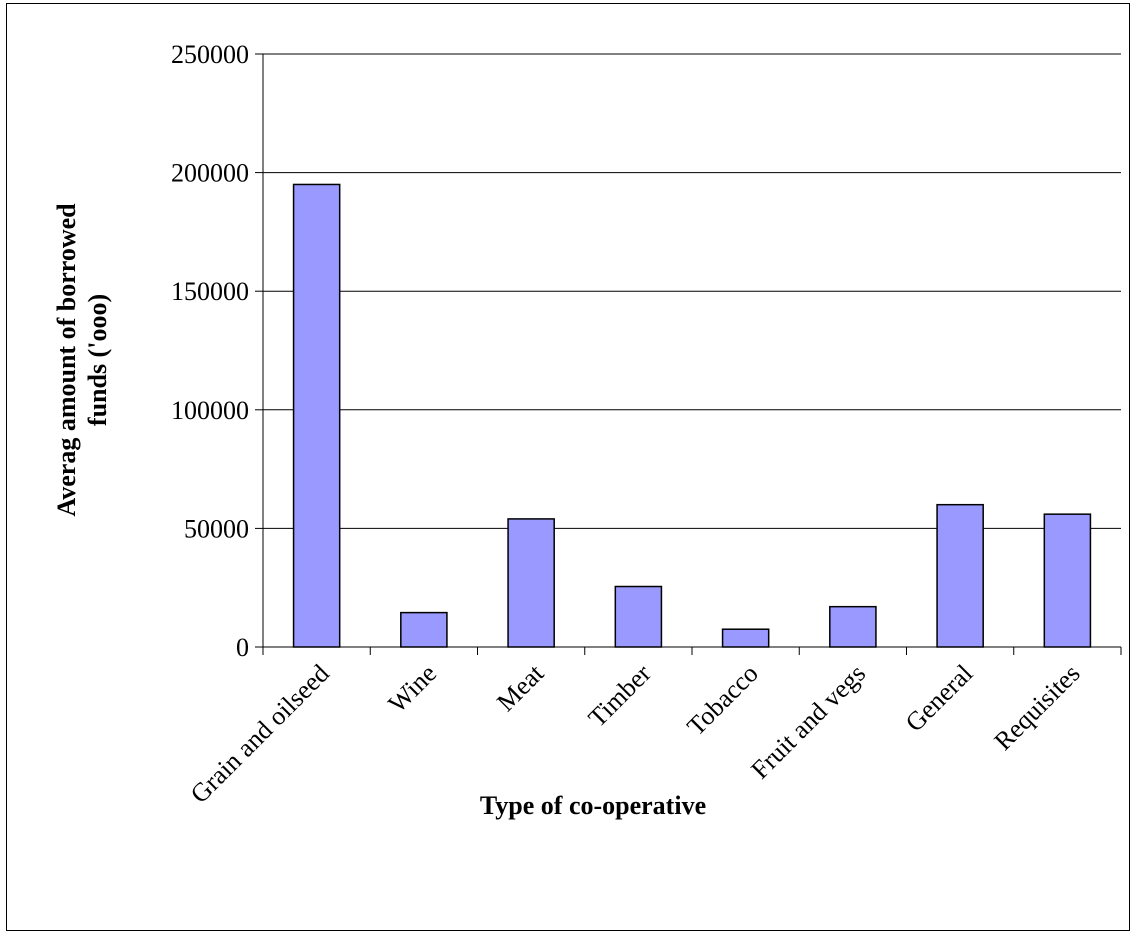  Describe the element at coordinates (210, 173) in the screenshot. I see `y-tick-label: 200000` at that location.